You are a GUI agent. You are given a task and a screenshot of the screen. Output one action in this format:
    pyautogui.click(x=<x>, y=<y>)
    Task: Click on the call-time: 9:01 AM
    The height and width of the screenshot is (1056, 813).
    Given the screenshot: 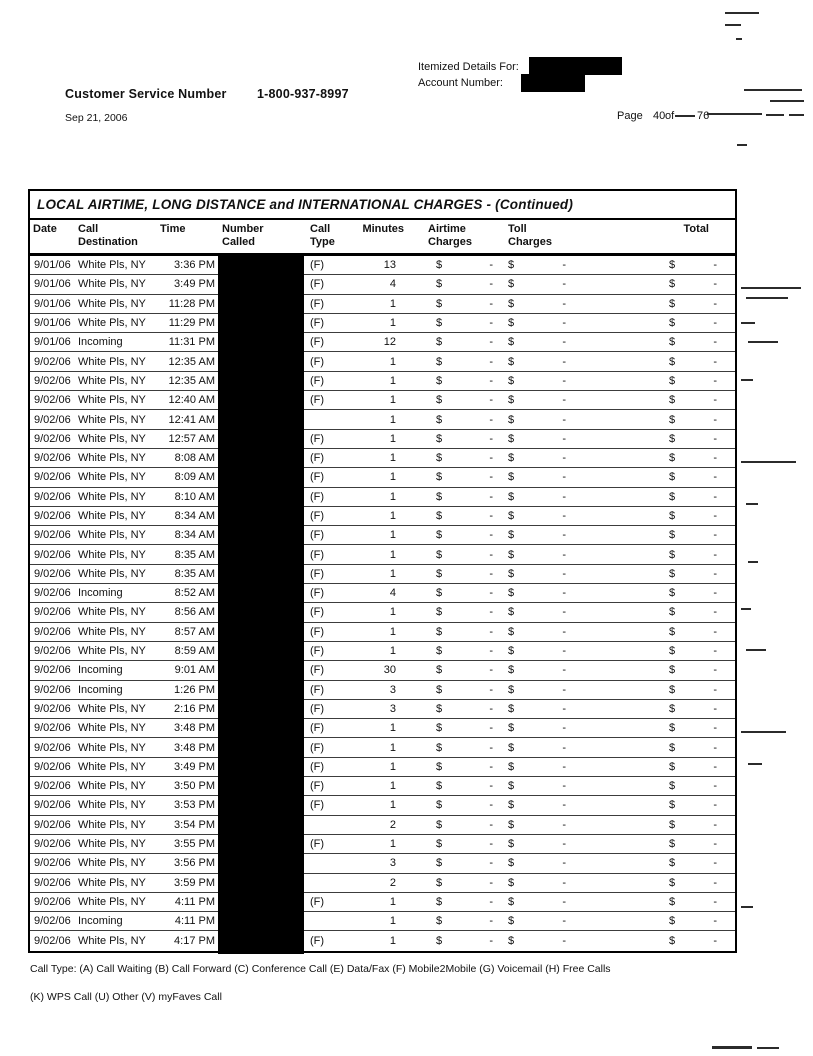 What is the action you would take?
    pyautogui.click(x=194, y=670)
    